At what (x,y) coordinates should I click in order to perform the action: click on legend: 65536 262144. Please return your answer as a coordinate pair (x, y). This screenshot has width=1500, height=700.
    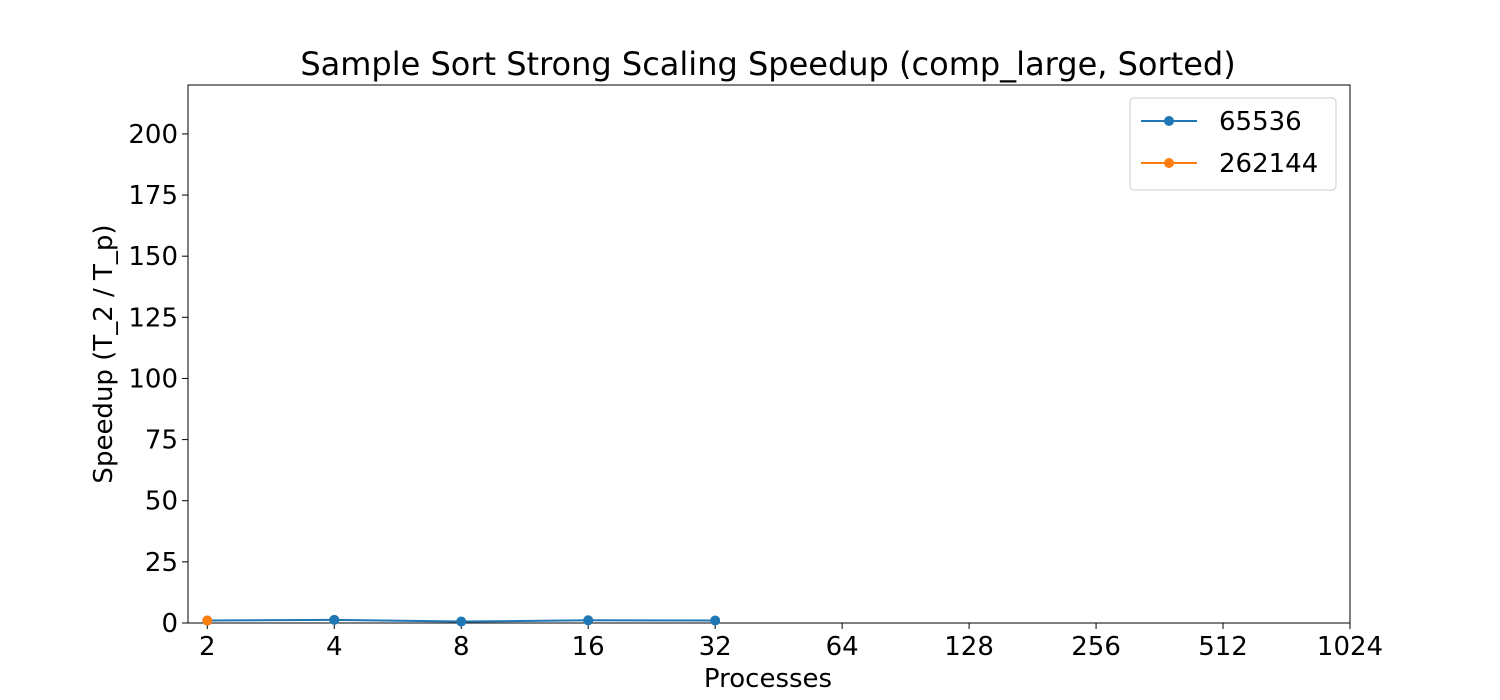
    Looking at the image, I should click on (1233, 144).